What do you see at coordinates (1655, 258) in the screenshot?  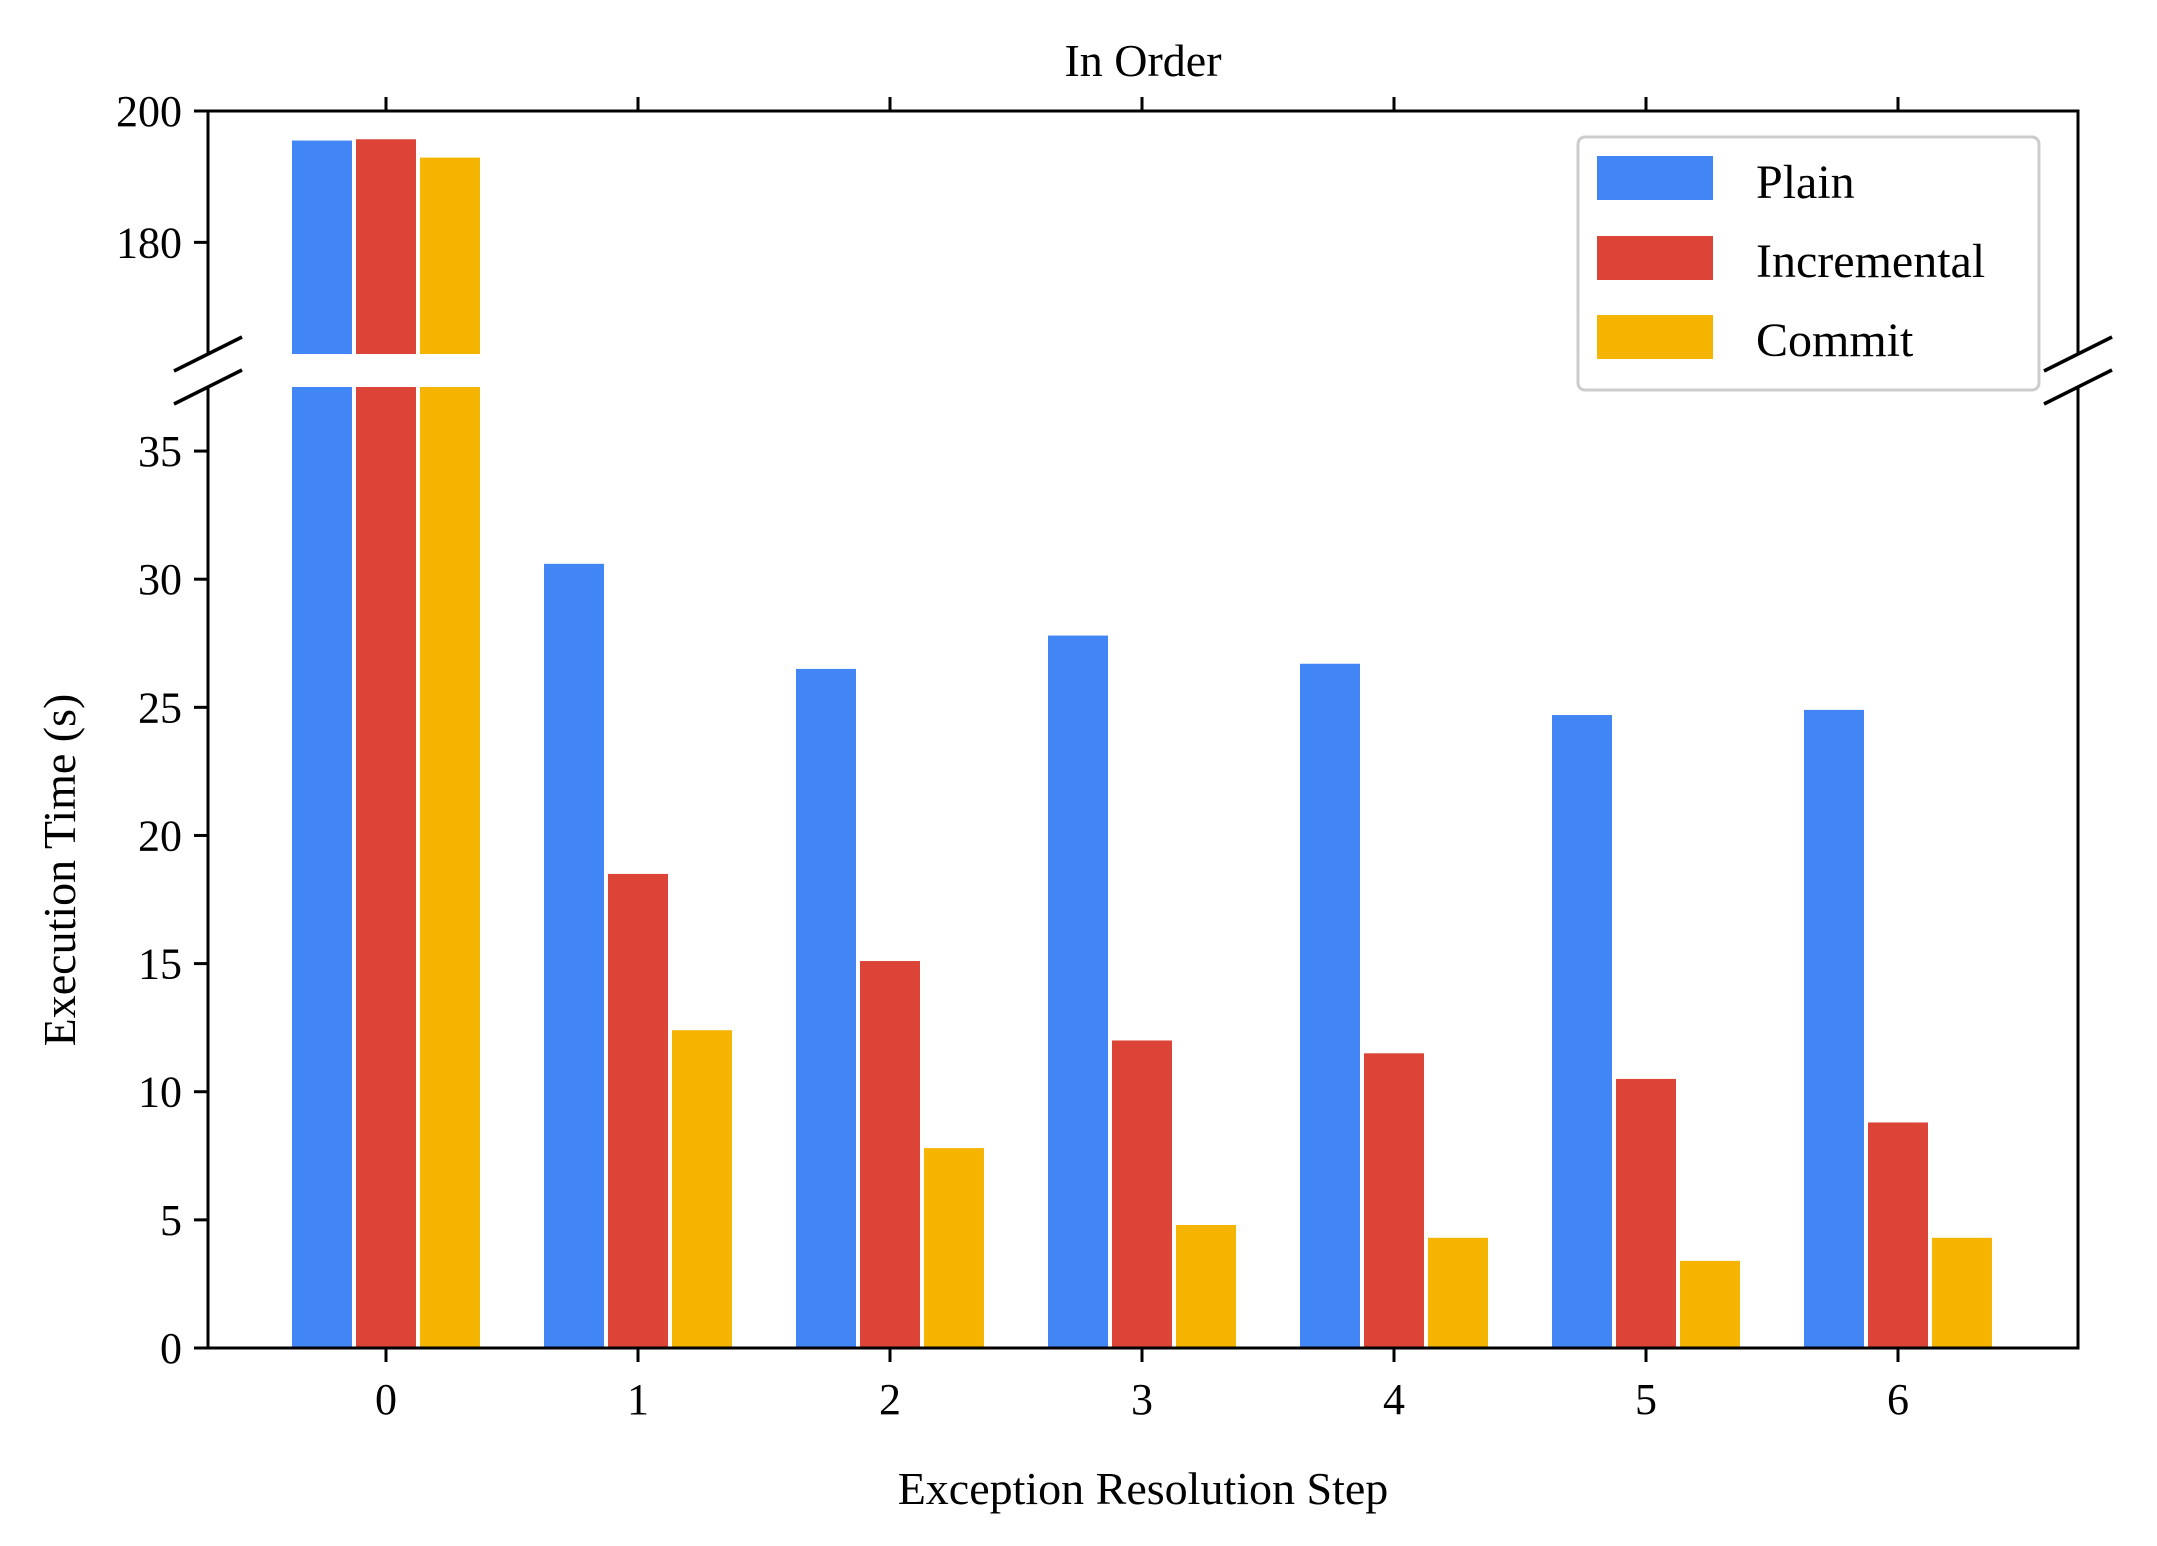 I see `legend-swatch-incremental` at bounding box center [1655, 258].